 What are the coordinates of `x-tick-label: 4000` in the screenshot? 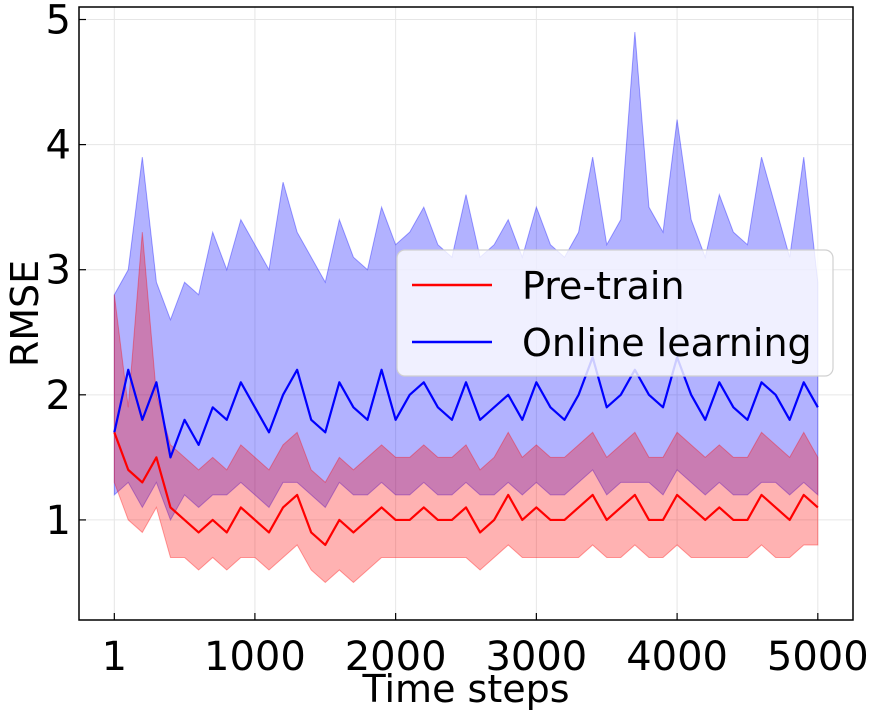 It's located at (677, 657).